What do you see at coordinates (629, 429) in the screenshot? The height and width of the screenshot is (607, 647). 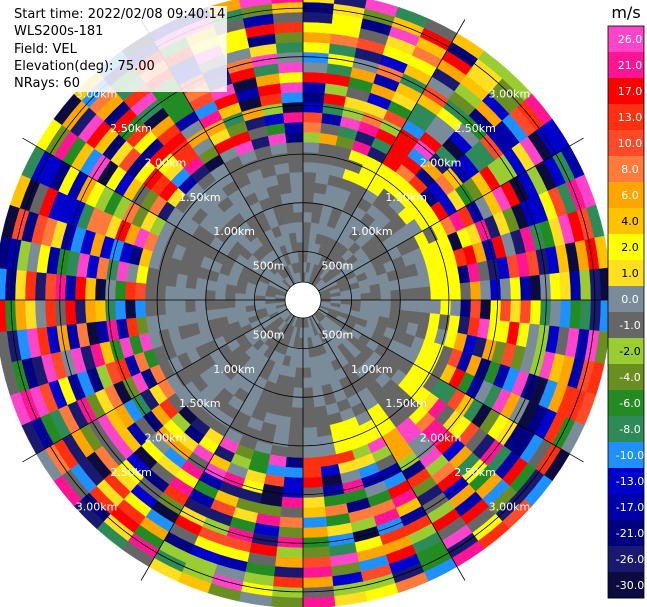 I see `colorbar-tick-label: -8.0` at bounding box center [629, 429].